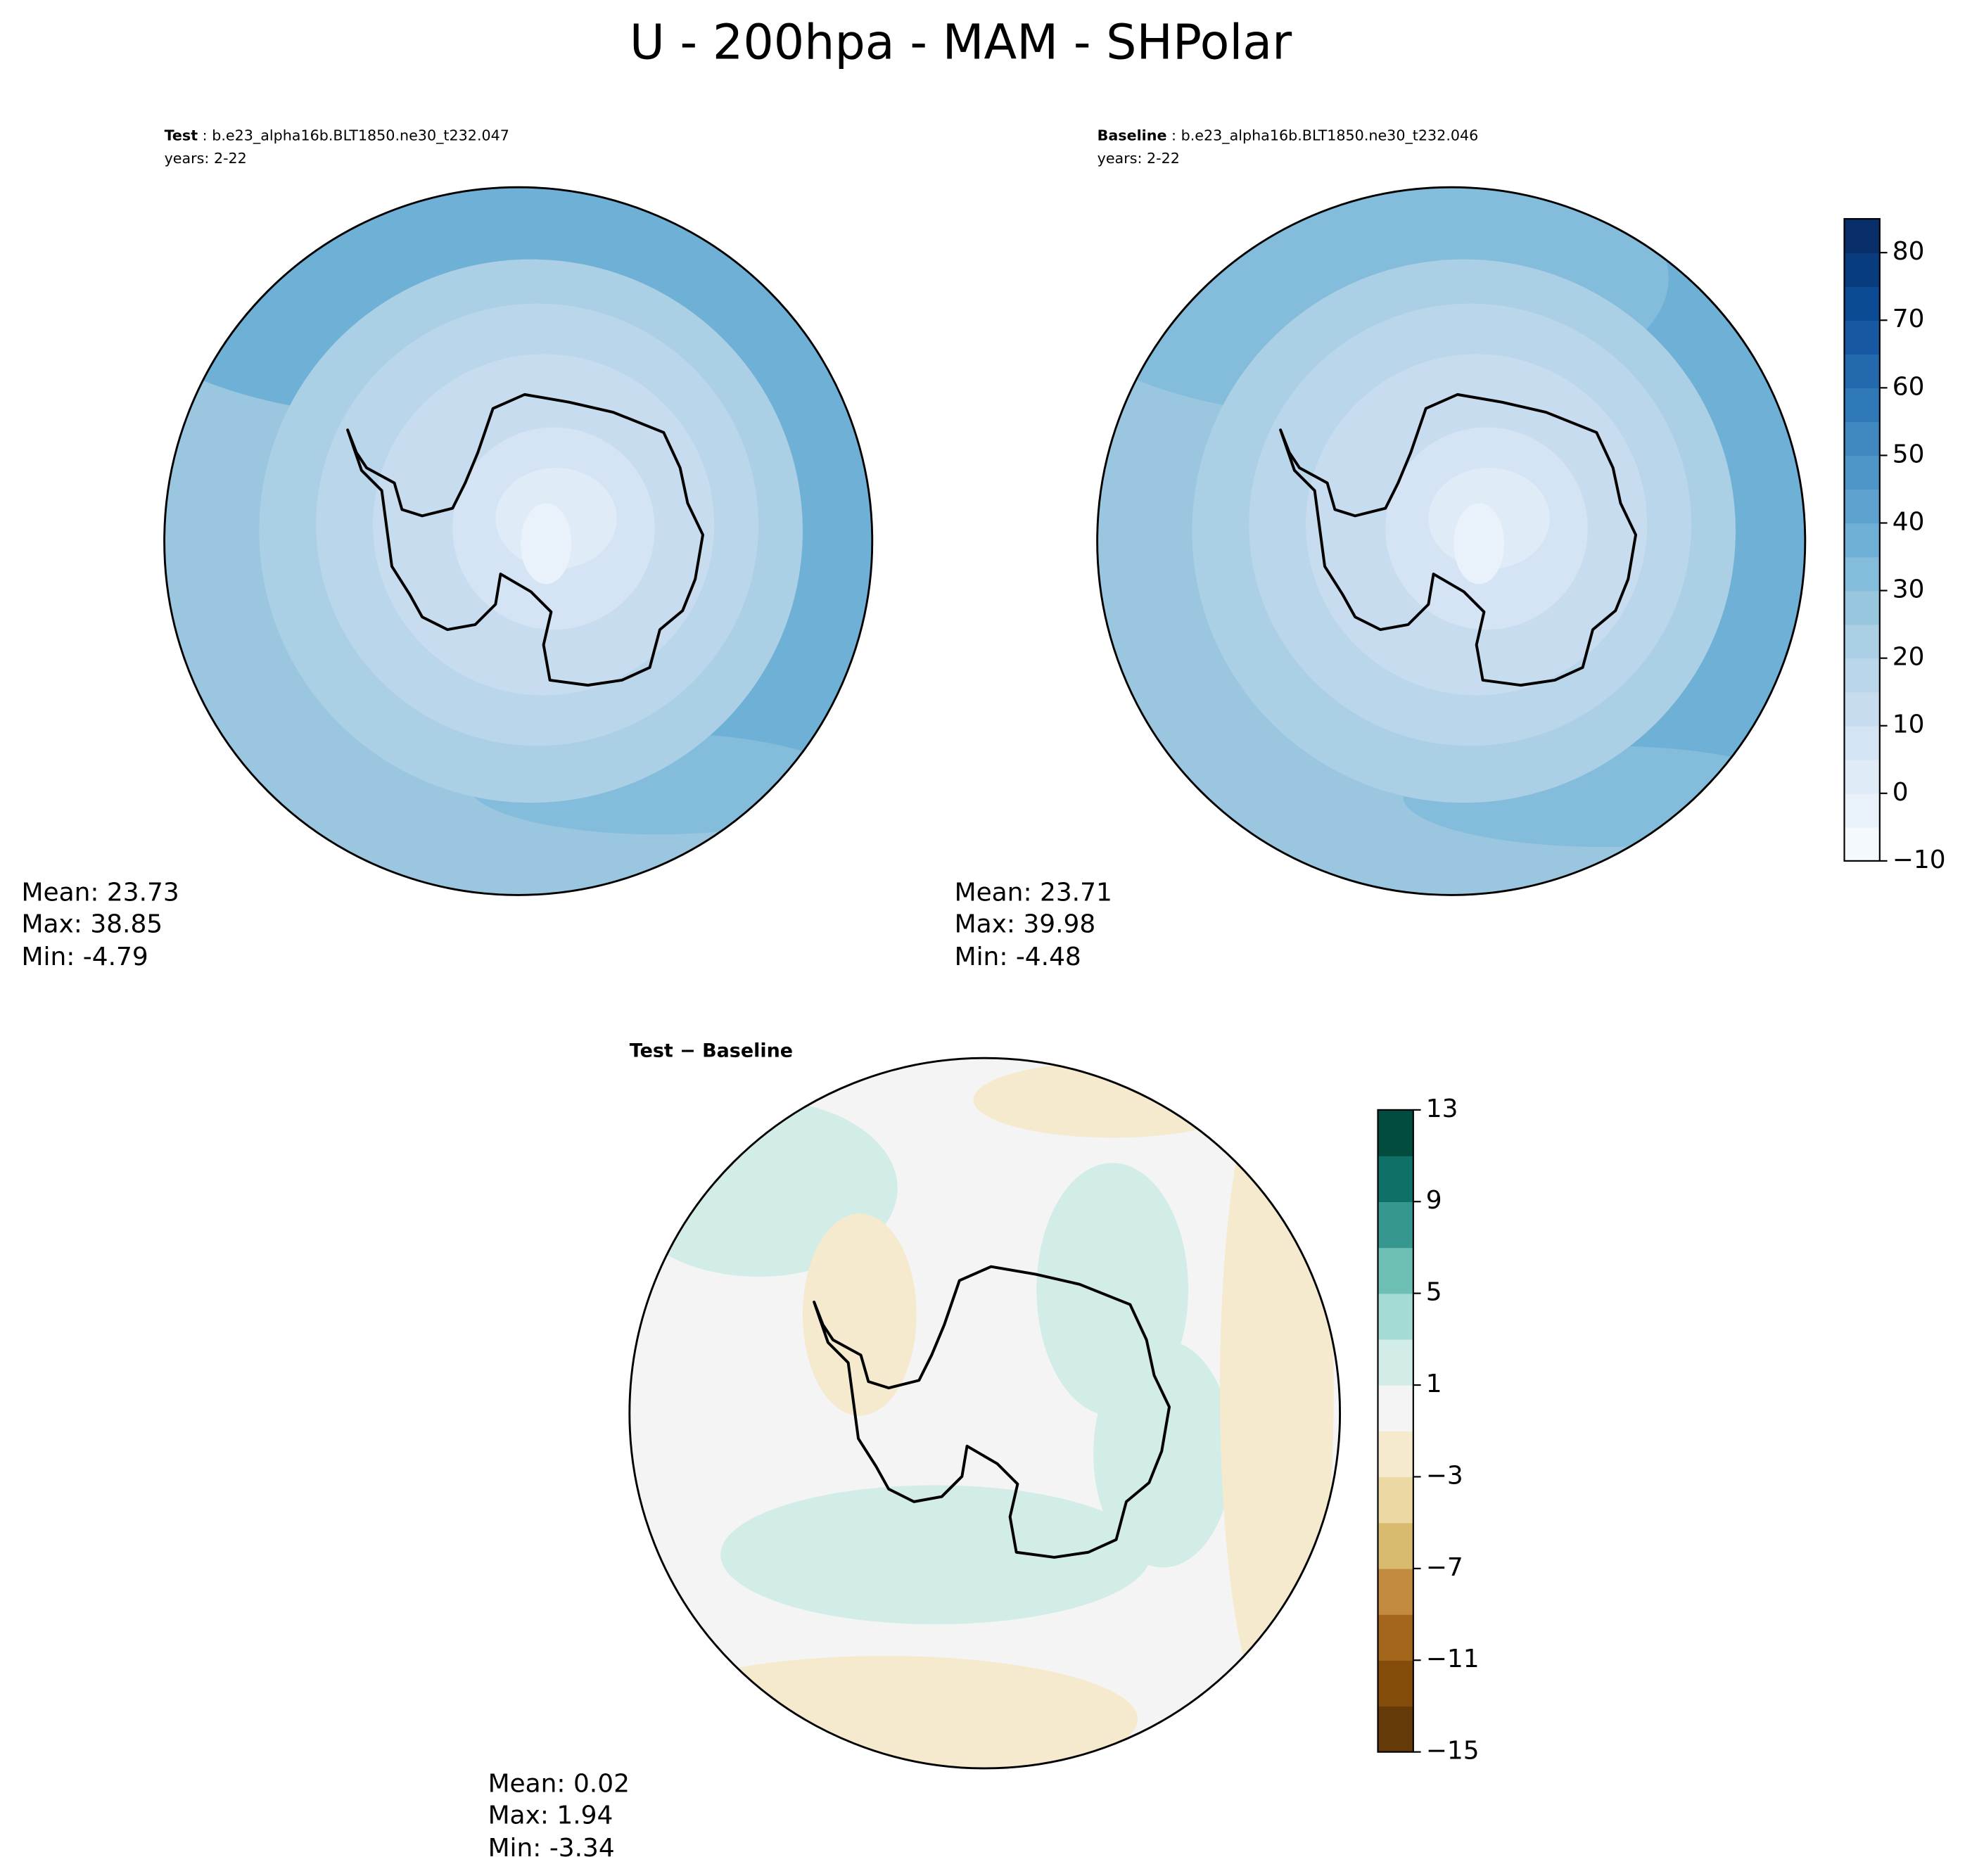 Image resolution: width=1972 pixels, height=1876 pixels. I want to click on panel-label-case: : b.e23_alpha16b.BLT1850.ne30_t232.047, so click(354, 135).